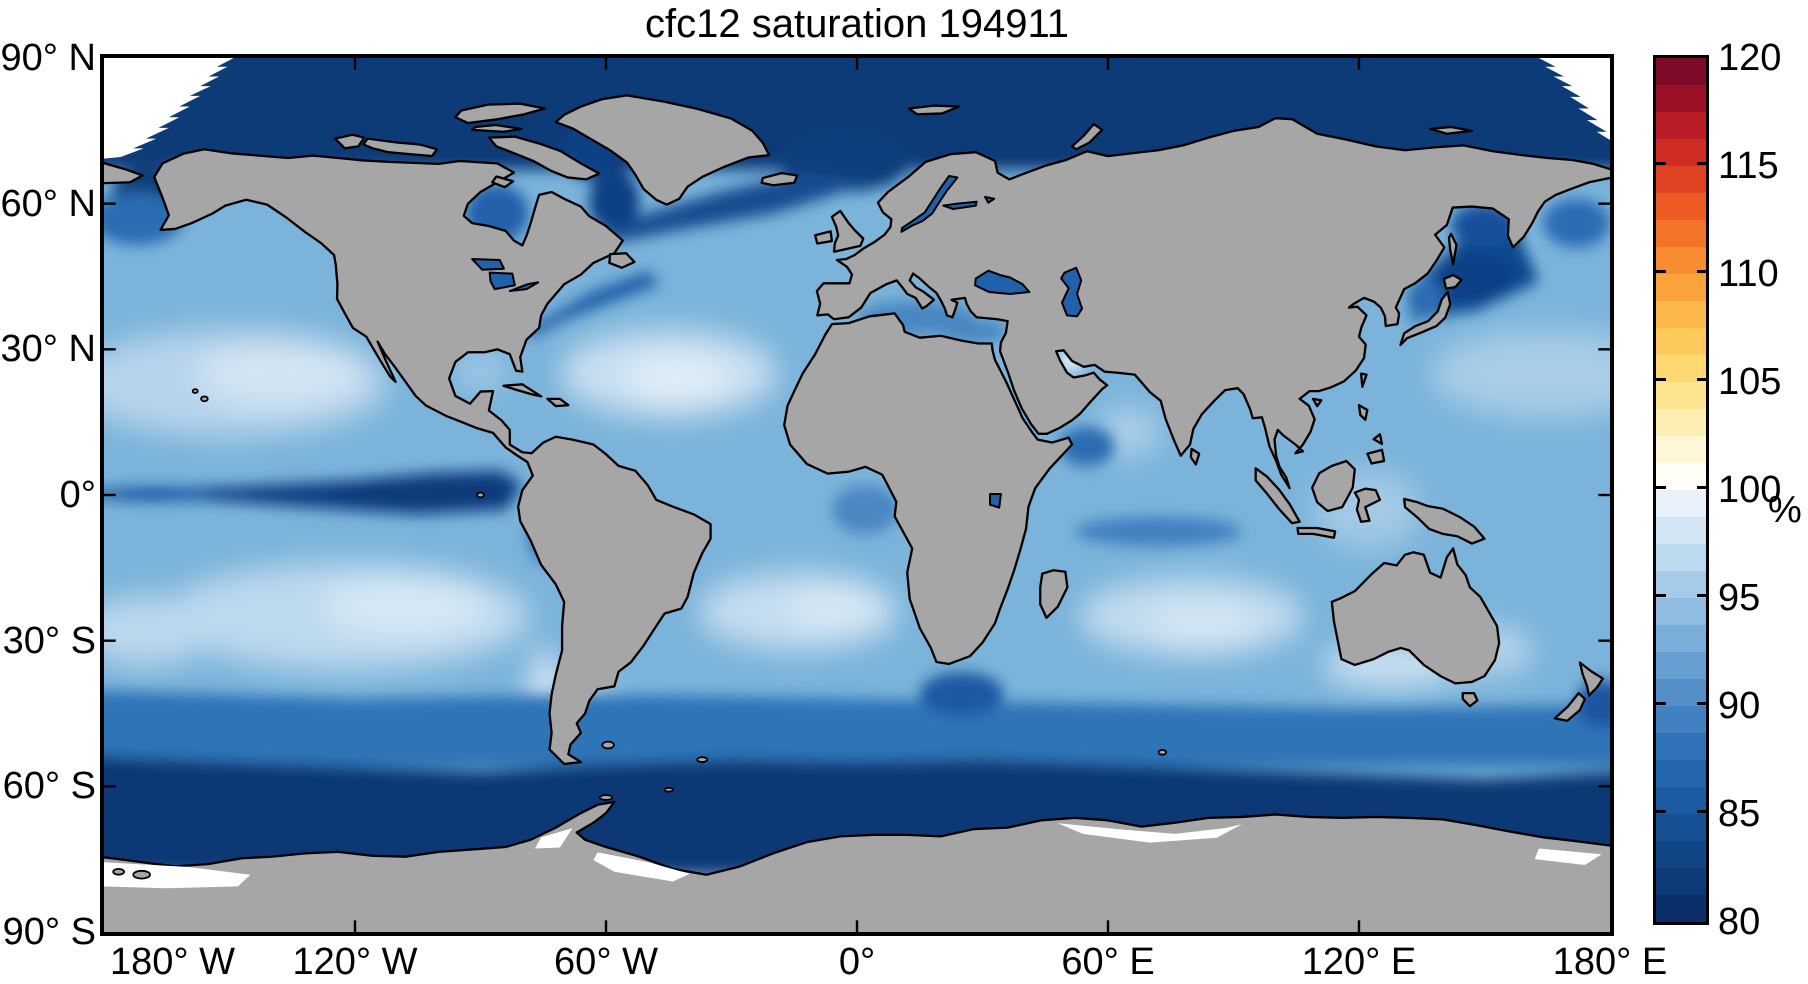 The width and height of the screenshot is (1808, 984). I want to click on lat-tick-90N: 90° N, so click(48, 58).